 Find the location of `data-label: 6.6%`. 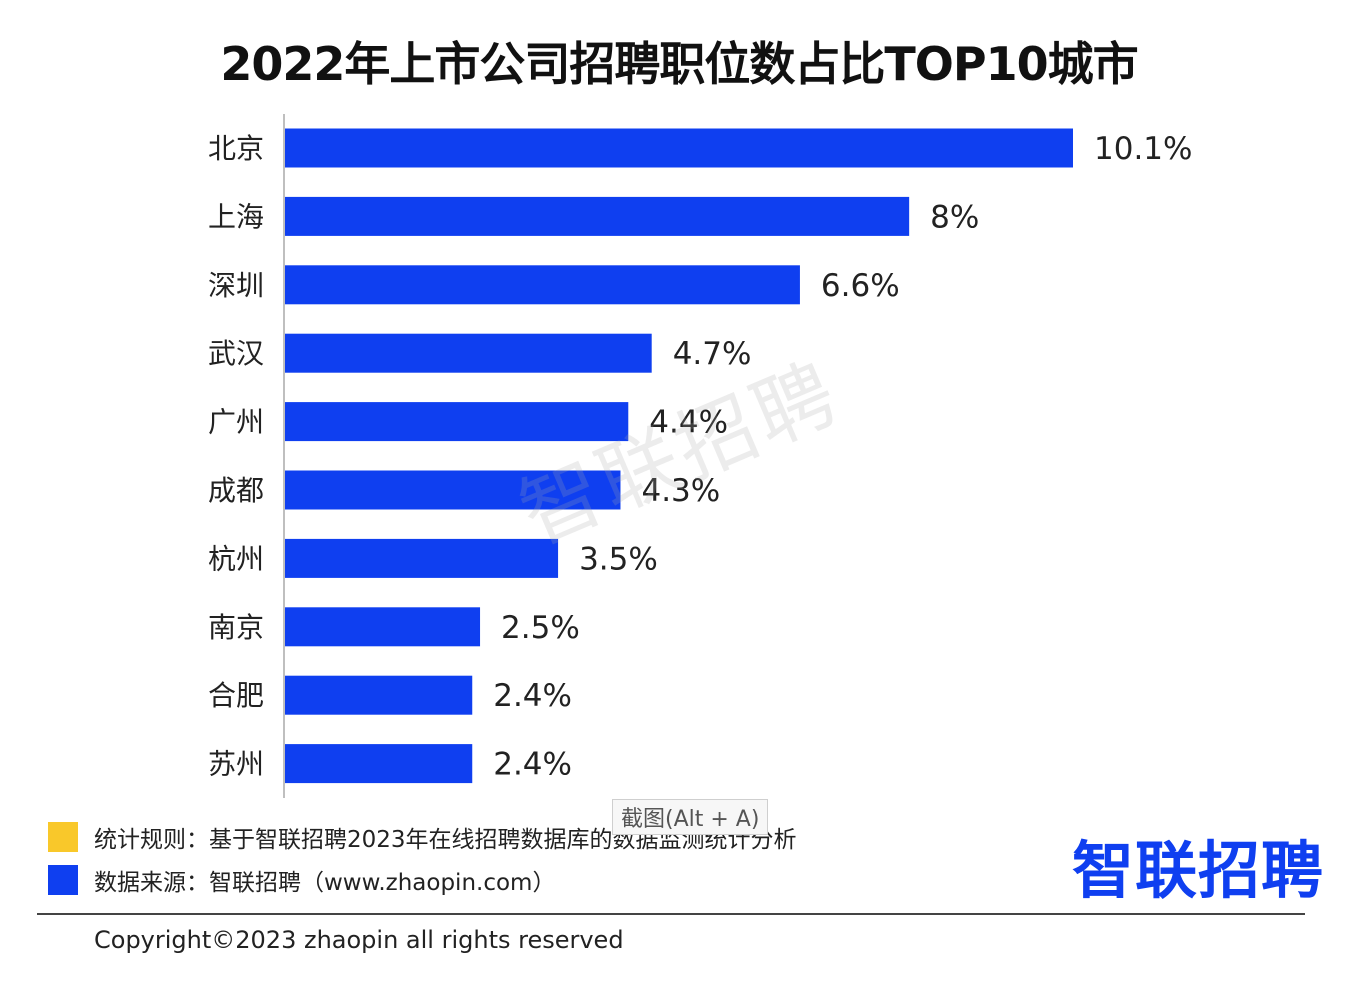

data-label: 6.6% is located at coordinates (860, 286).